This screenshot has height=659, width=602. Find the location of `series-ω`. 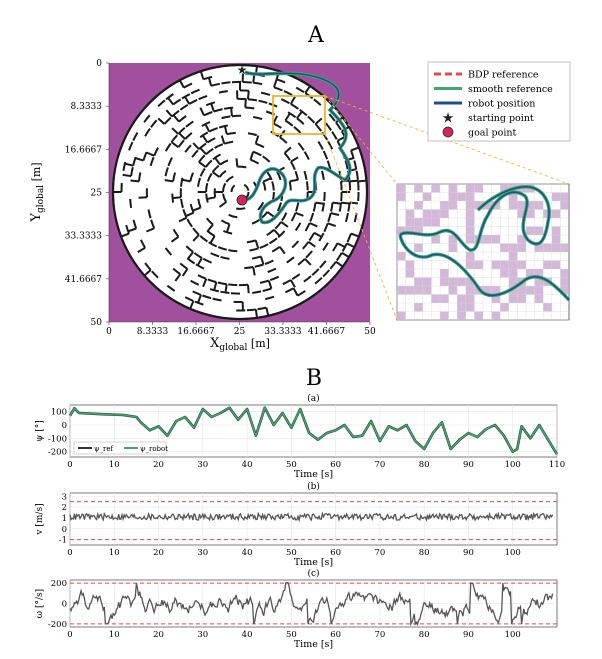

series-ω is located at coordinates (311, 604).